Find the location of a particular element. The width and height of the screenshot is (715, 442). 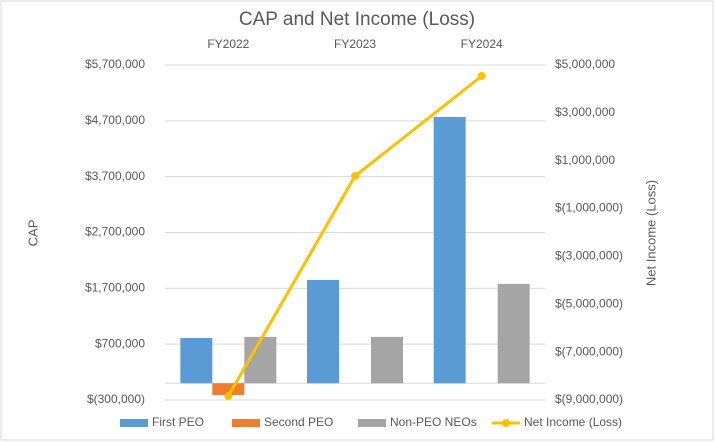

y-tick-label: $5,700,000 is located at coordinates (115, 64).